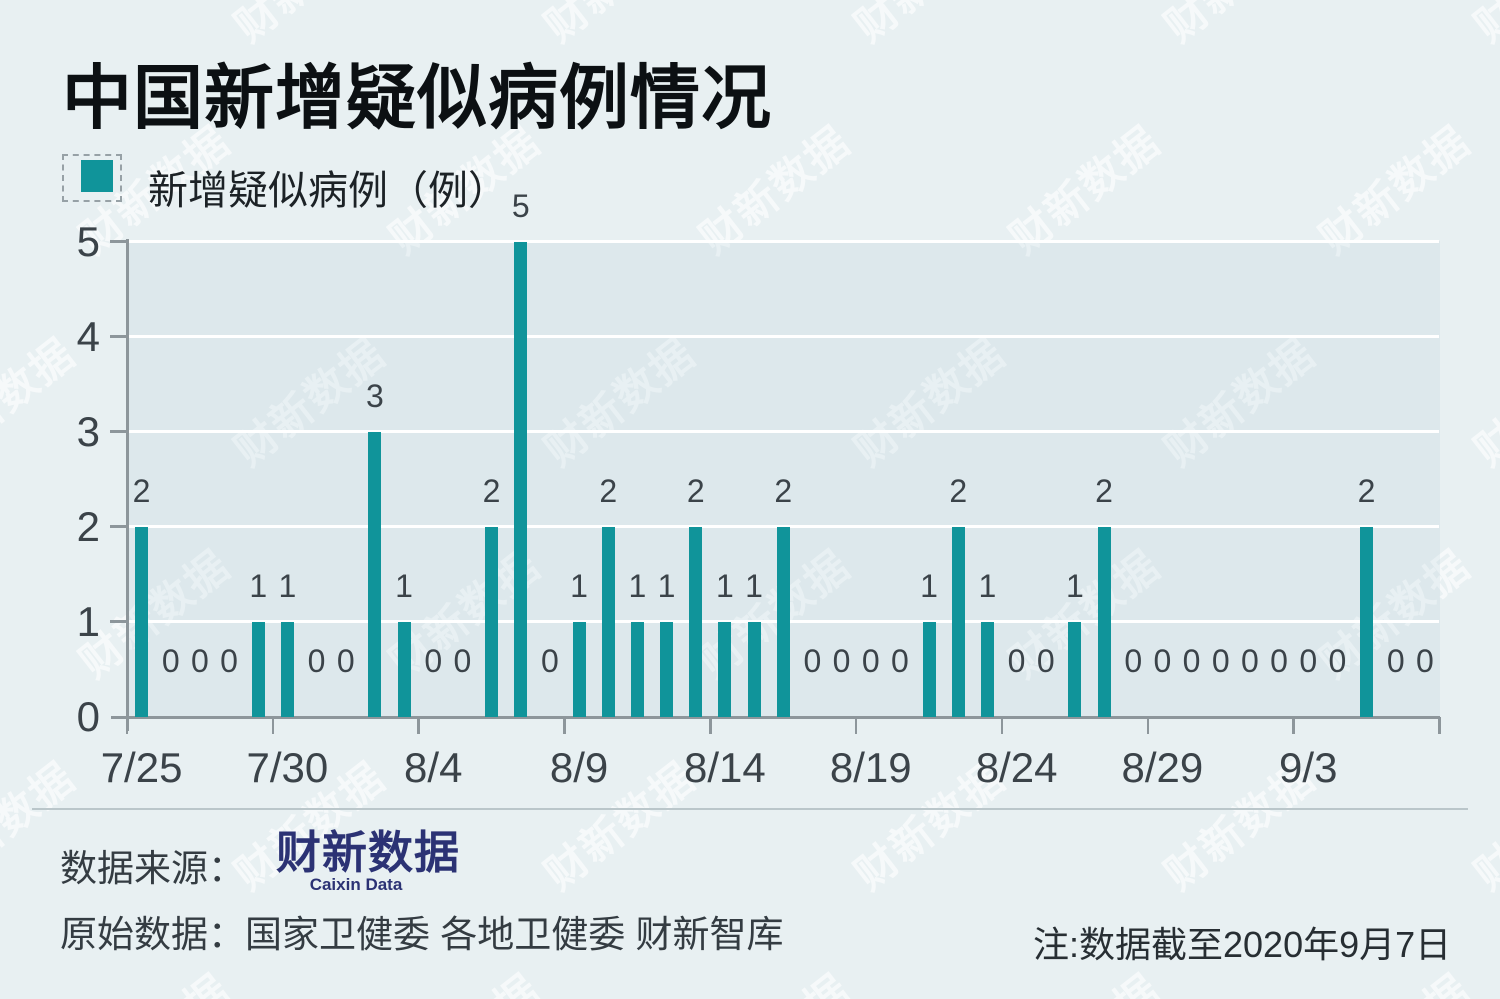  What do you see at coordinates (356, 884) in the screenshot?
I see `logo-subtext: Caixin Data` at bounding box center [356, 884].